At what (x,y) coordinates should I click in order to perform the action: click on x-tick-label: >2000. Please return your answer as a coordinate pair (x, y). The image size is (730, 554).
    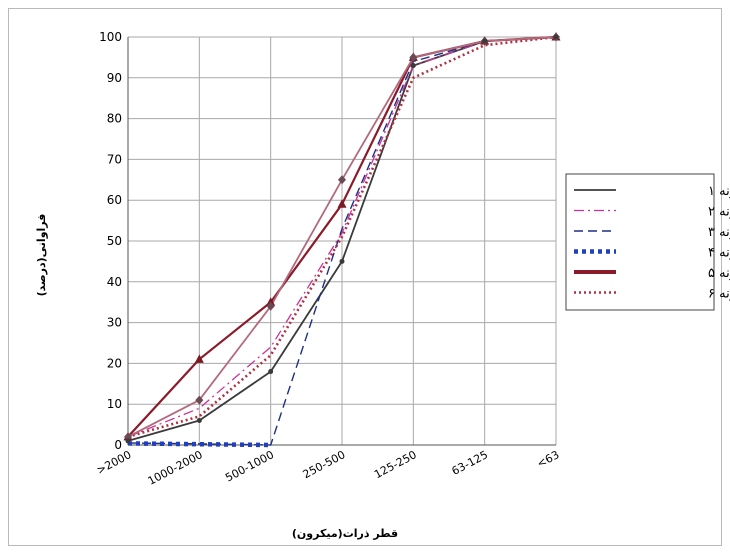
    Looking at the image, I should click on (113, 462).